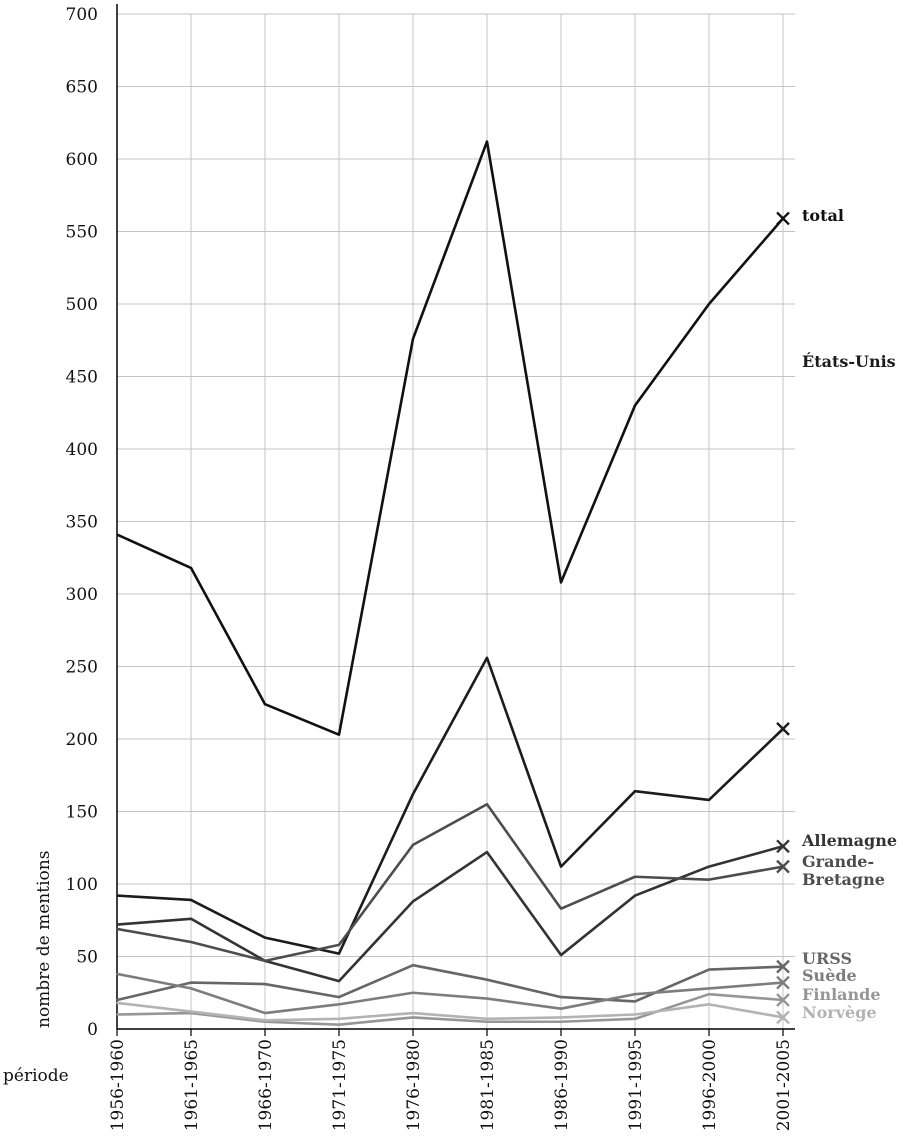  I want to click on y-tick-label: 100, so click(82, 885).